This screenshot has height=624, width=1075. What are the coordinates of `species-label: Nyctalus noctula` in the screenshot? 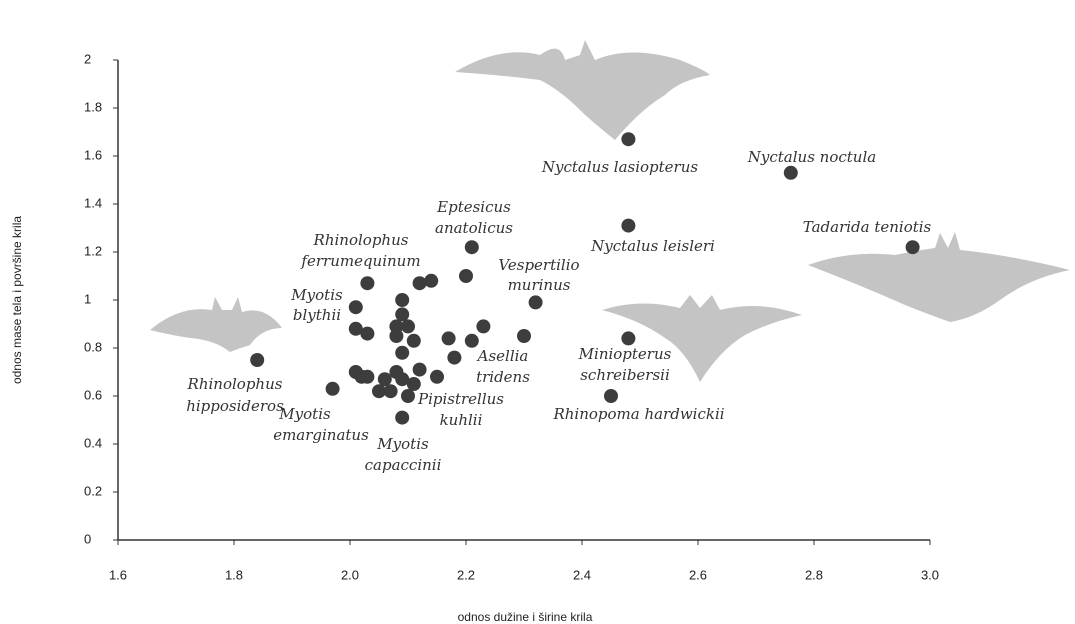 It's located at (811, 157).